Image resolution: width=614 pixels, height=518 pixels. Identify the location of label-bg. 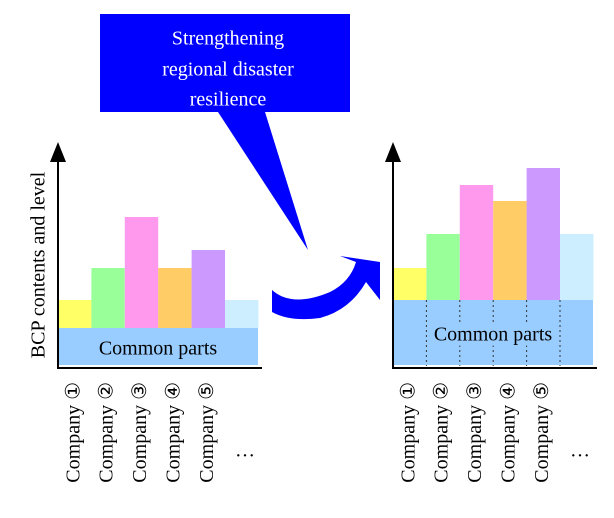
(493, 334).